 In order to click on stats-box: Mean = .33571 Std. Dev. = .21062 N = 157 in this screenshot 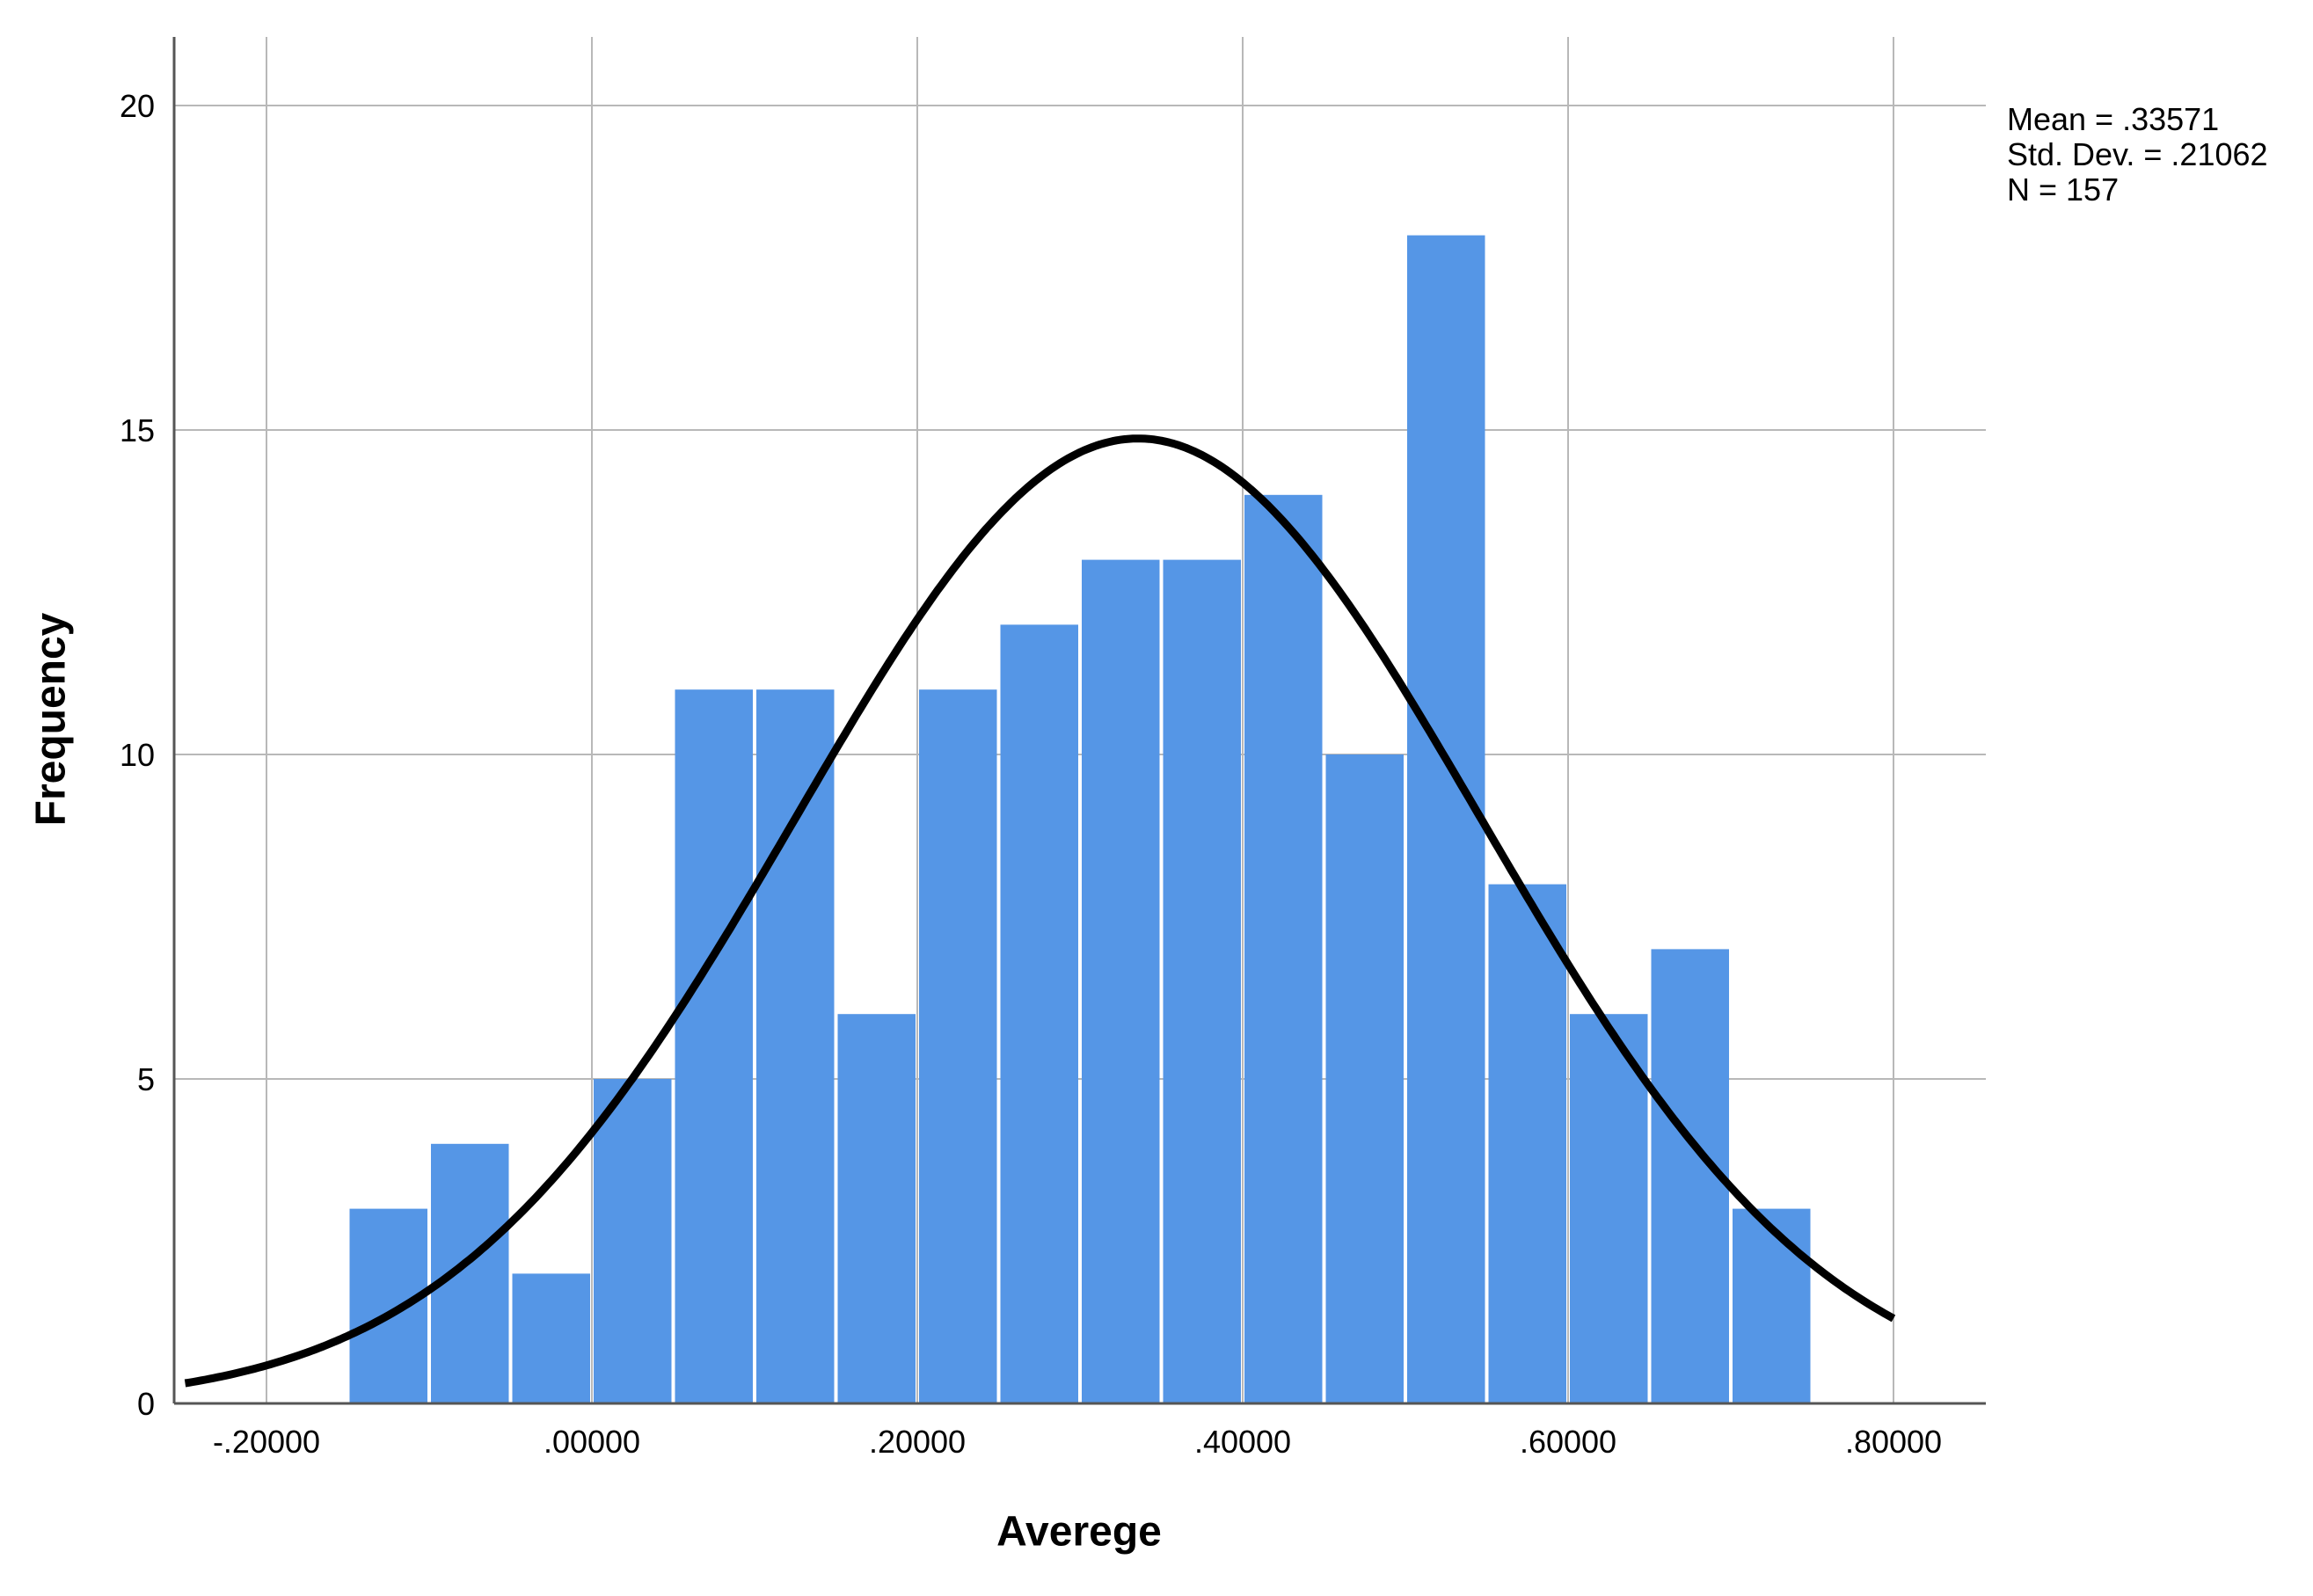, I will do `click(2137, 155)`.